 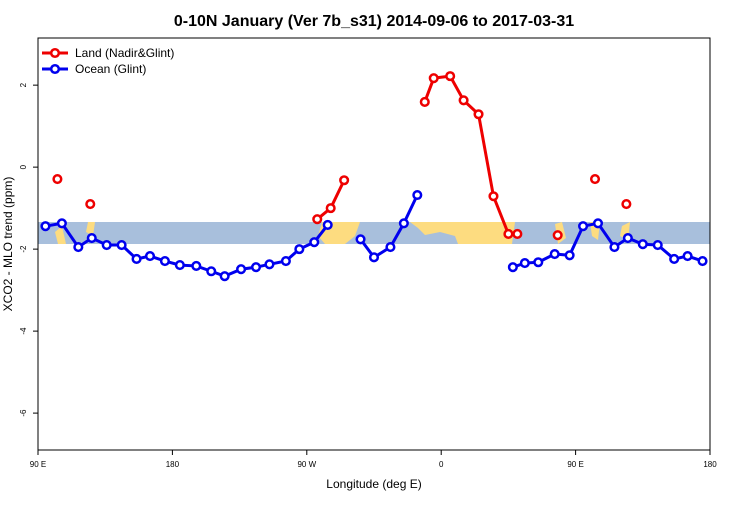 I want to click on y-tick-label: 0, so click(x=23, y=166).